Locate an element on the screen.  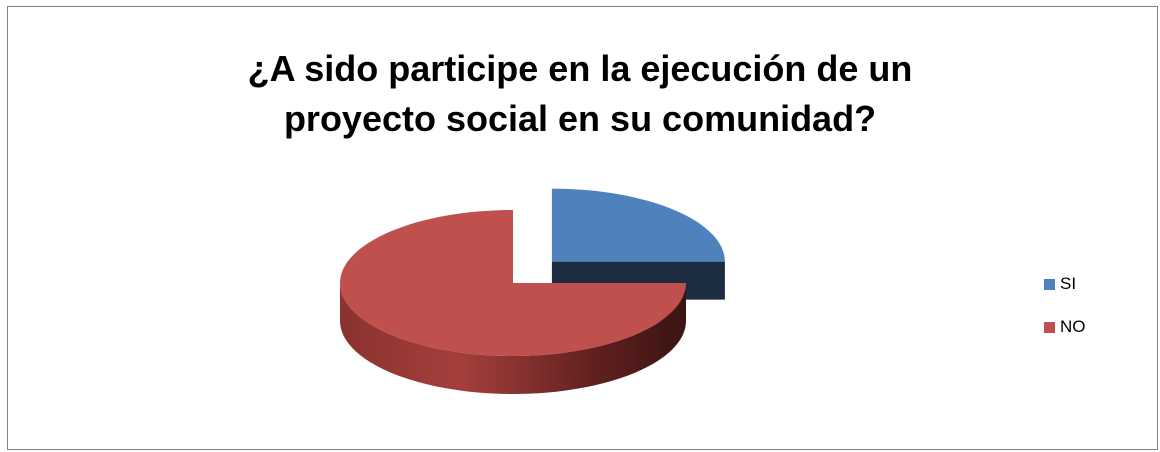
chart-title-line-2: proyecto social en su comunidad? is located at coordinates (580, 118).